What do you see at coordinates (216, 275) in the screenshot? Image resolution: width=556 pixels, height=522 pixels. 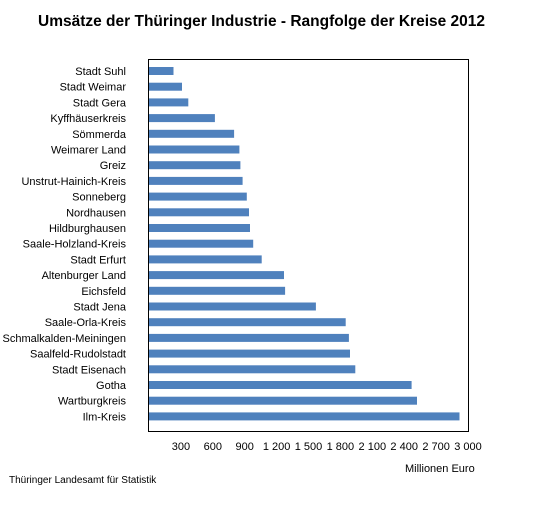 I see `bar-altenburger-land` at bounding box center [216, 275].